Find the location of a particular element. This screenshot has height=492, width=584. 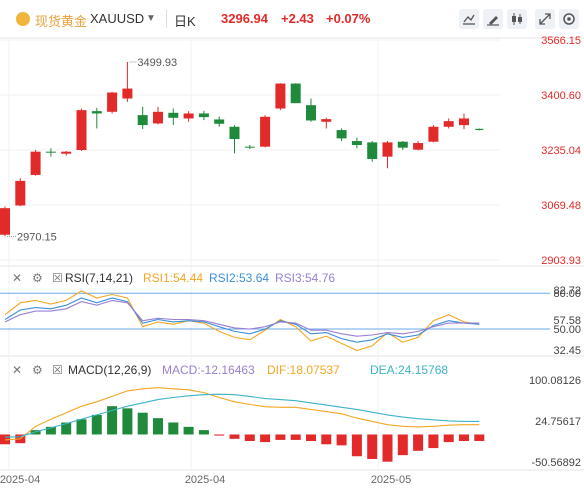

dea-value: DEA:24.15768 is located at coordinates (409, 370).